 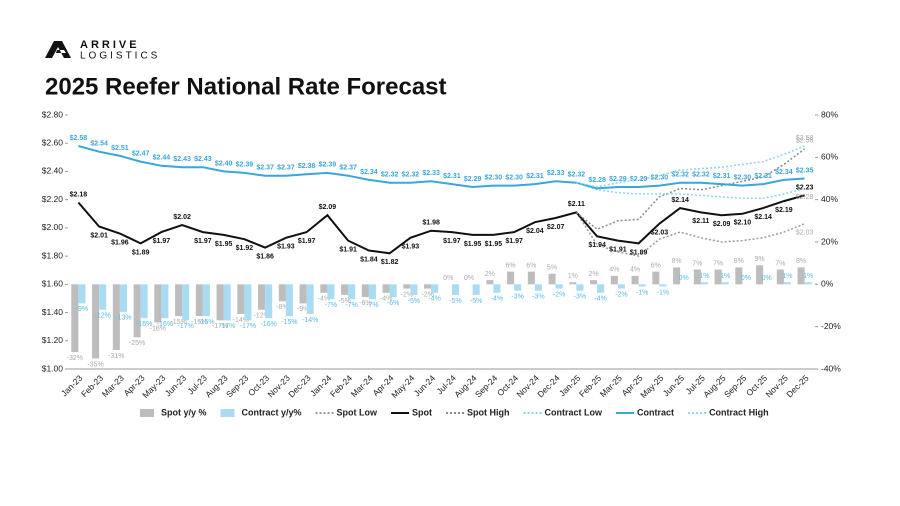 I want to click on x-tick-label: Feb-25, so click(x=590, y=386).